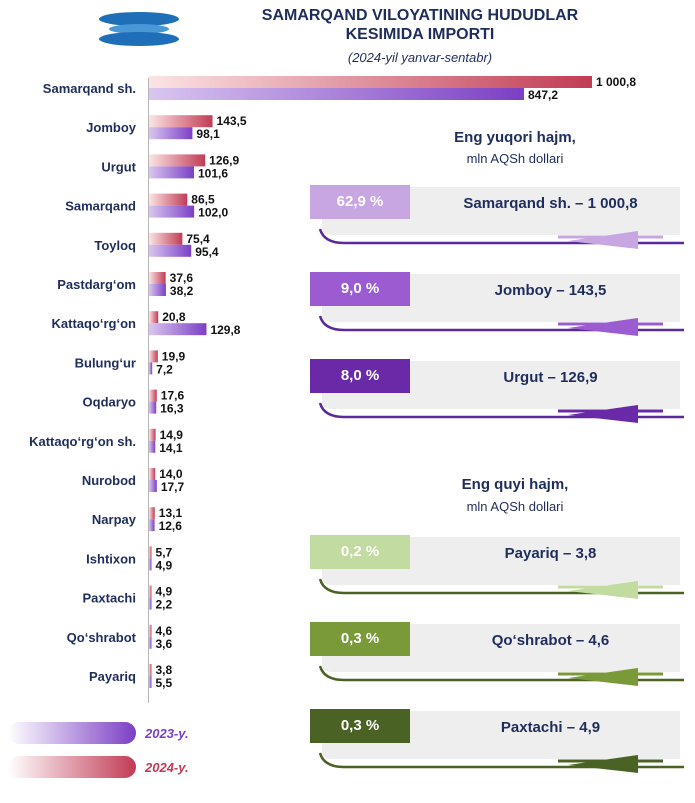 This screenshot has height=803, width=695. Describe the element at coordinates (550, 727) in the screenshot. I see `card-text: Paxtachi – 4,9` at that location.